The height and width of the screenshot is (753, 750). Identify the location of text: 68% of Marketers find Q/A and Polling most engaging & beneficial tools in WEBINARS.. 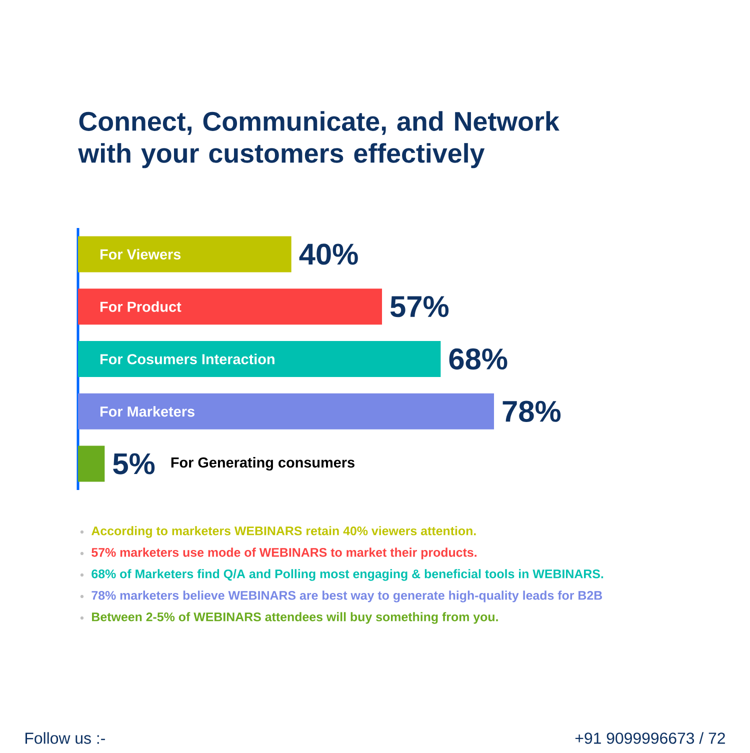
(348, 575).